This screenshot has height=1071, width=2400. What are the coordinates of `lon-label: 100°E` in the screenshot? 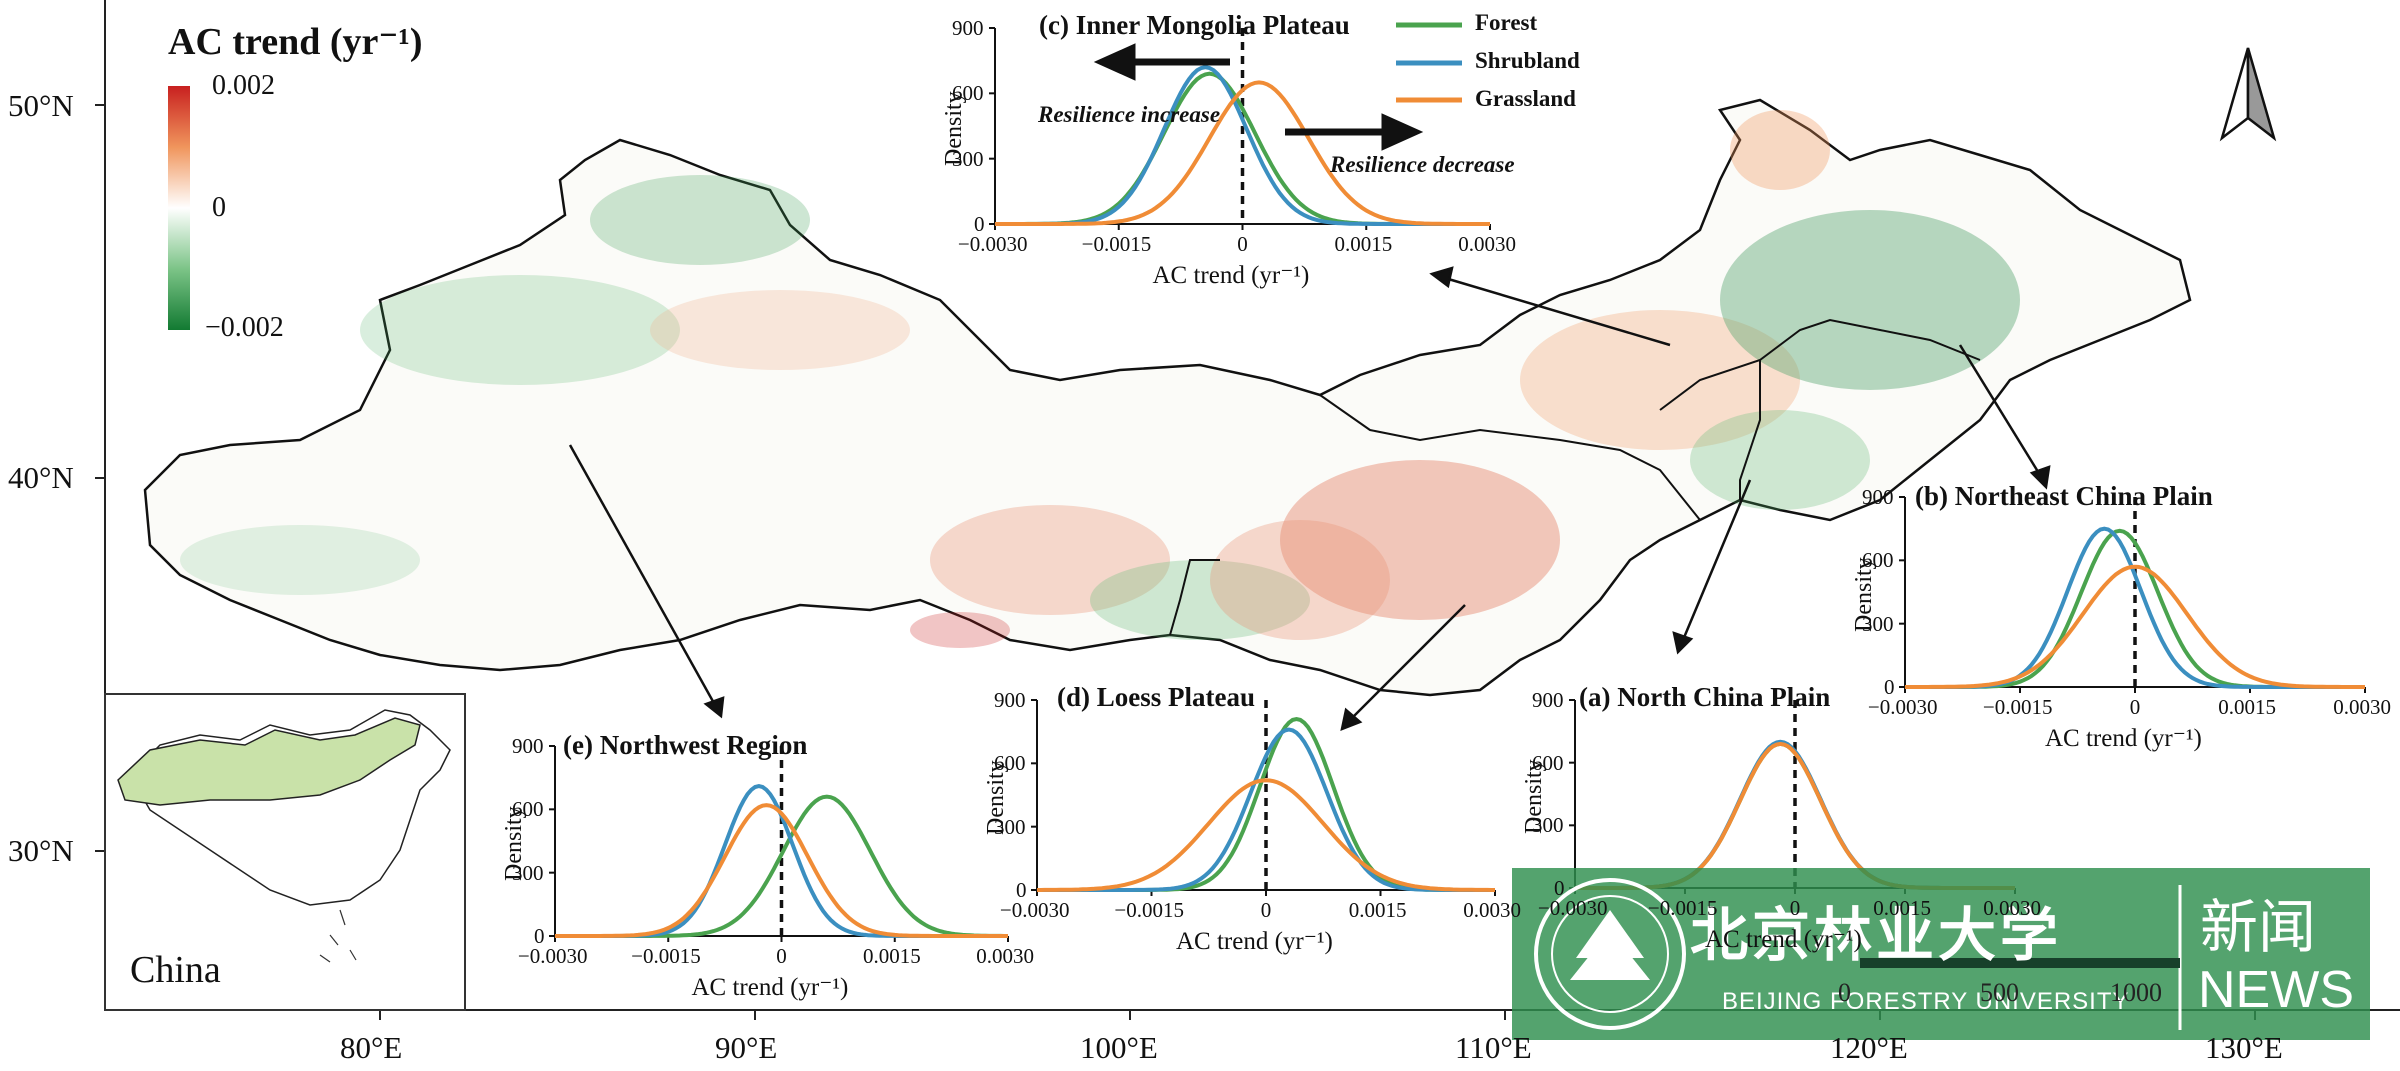 It's located at (1119, 1047).